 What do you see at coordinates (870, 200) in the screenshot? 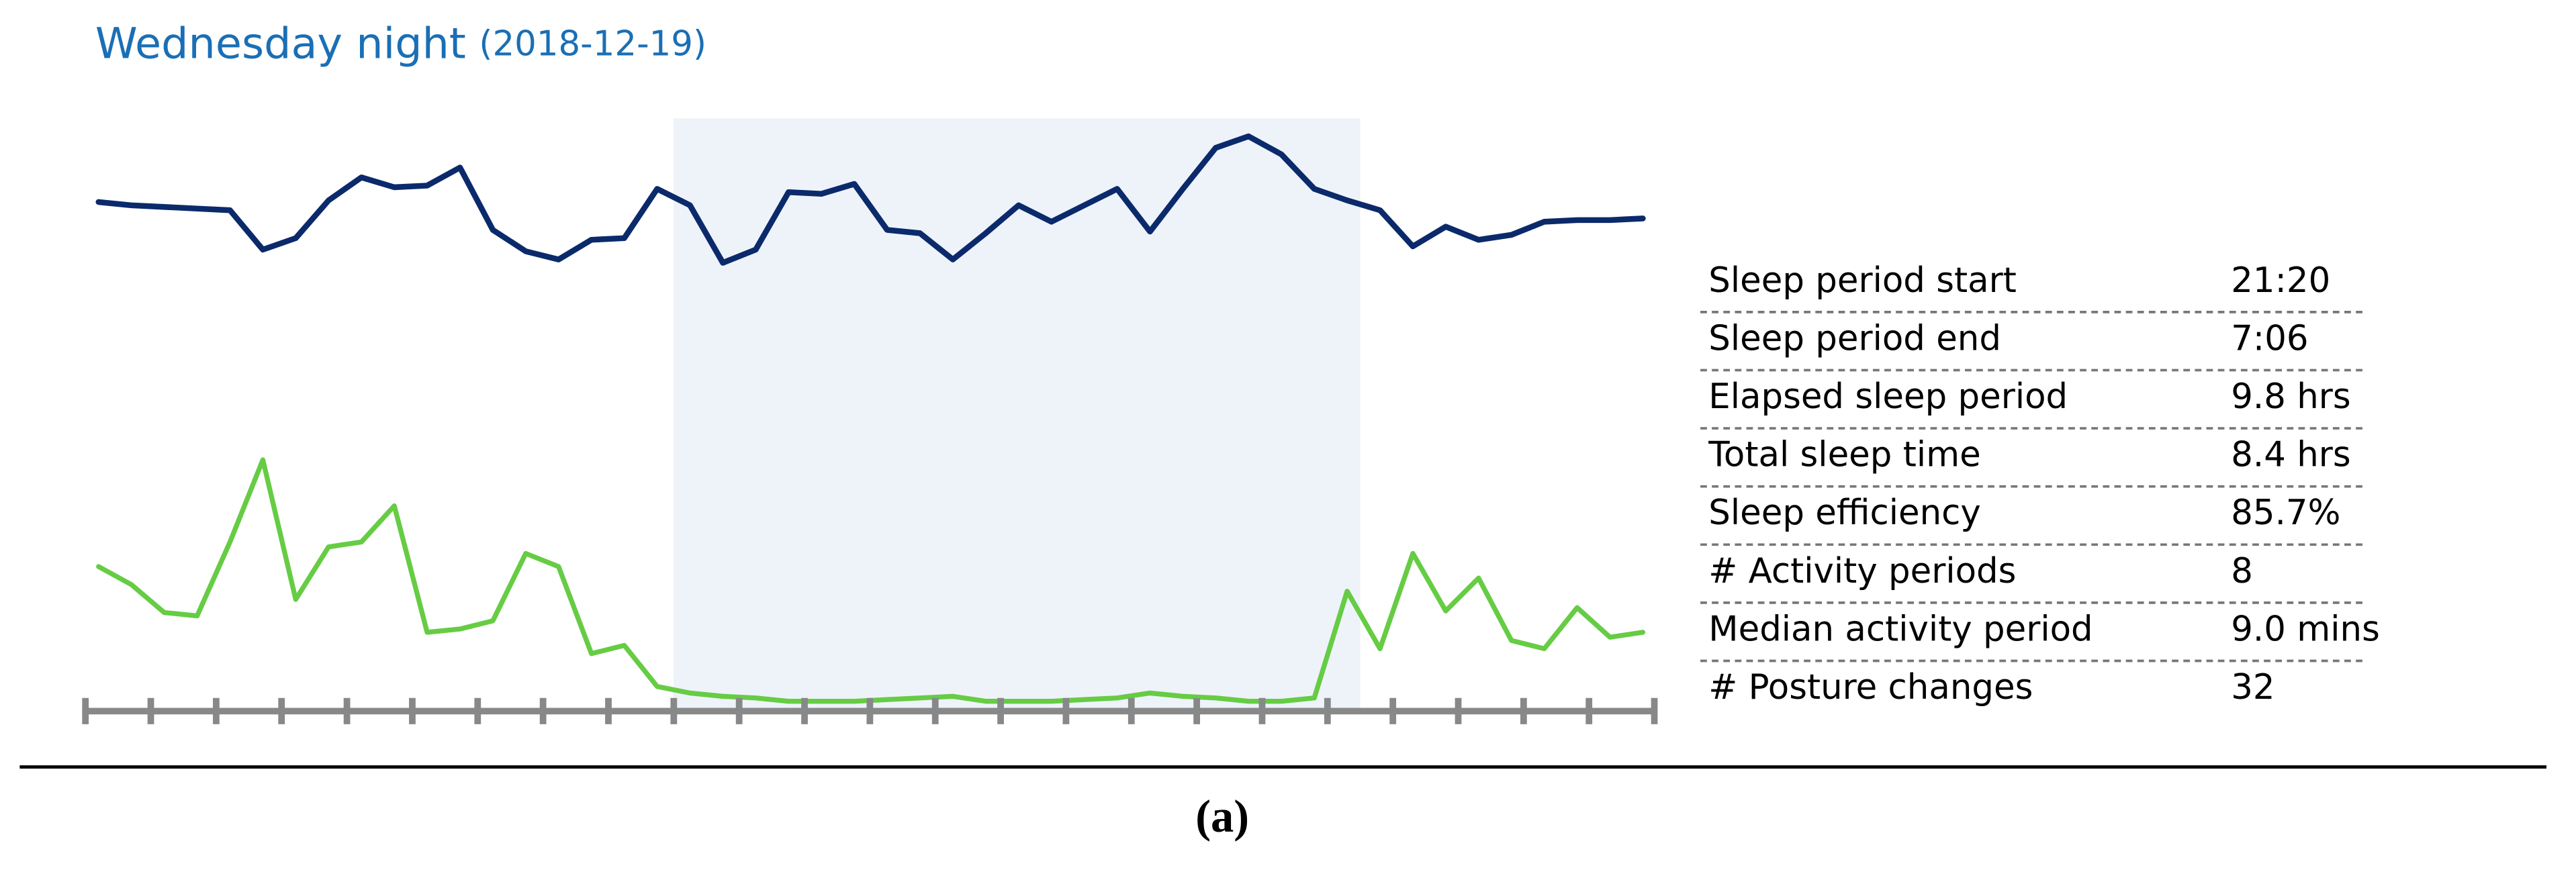
I see `series-line` at bounding box center [870, 200].